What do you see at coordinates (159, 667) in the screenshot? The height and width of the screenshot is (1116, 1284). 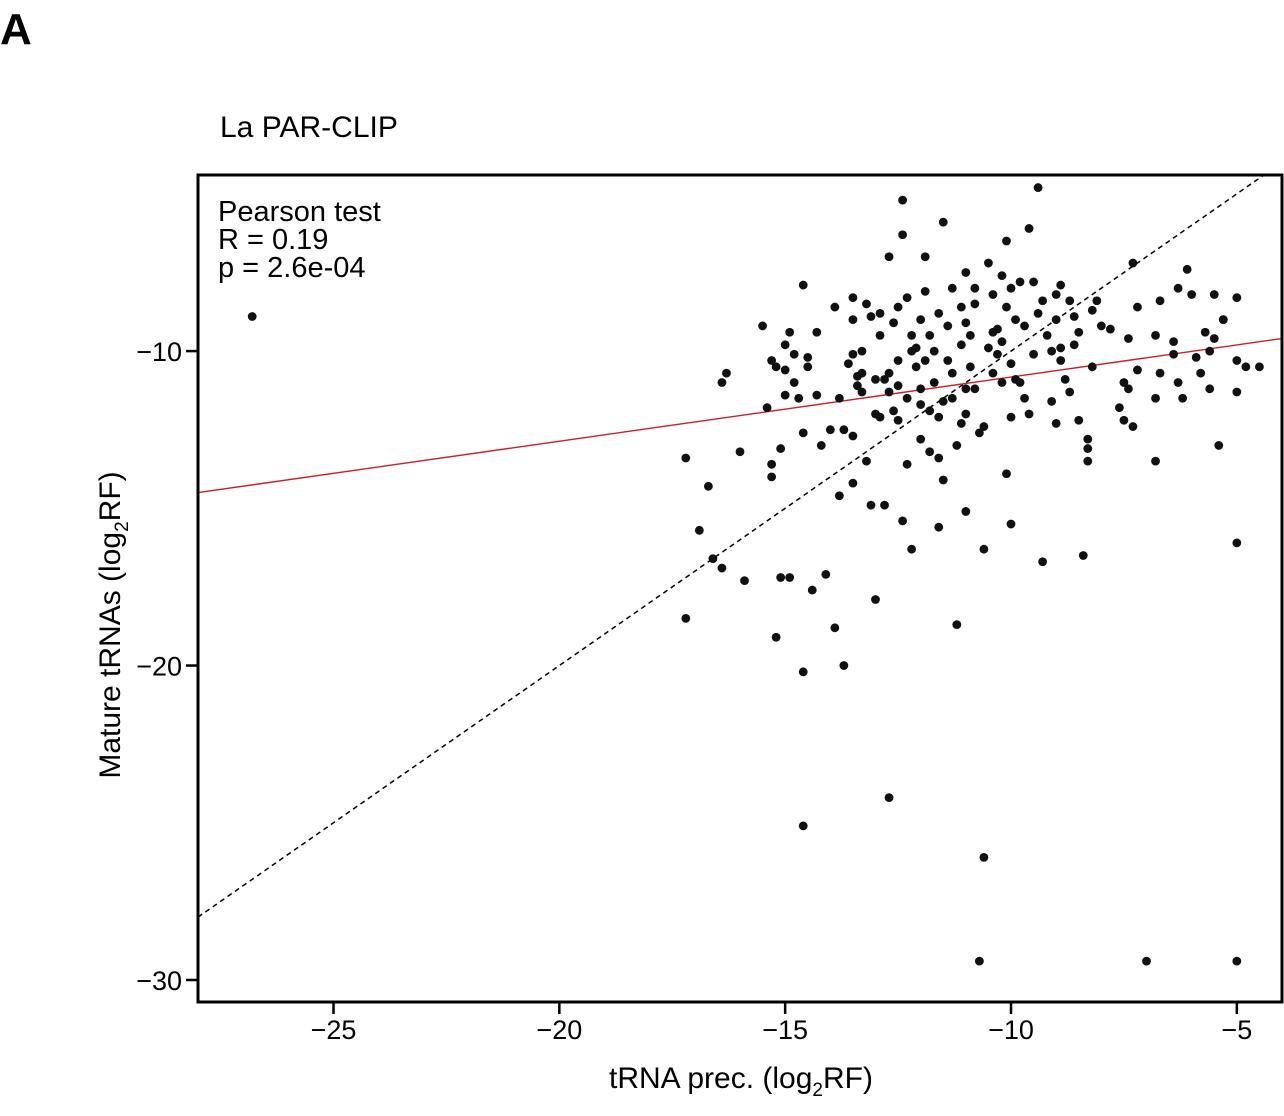 I see `y-tick-label: −20` at bounding box center [159, 667].